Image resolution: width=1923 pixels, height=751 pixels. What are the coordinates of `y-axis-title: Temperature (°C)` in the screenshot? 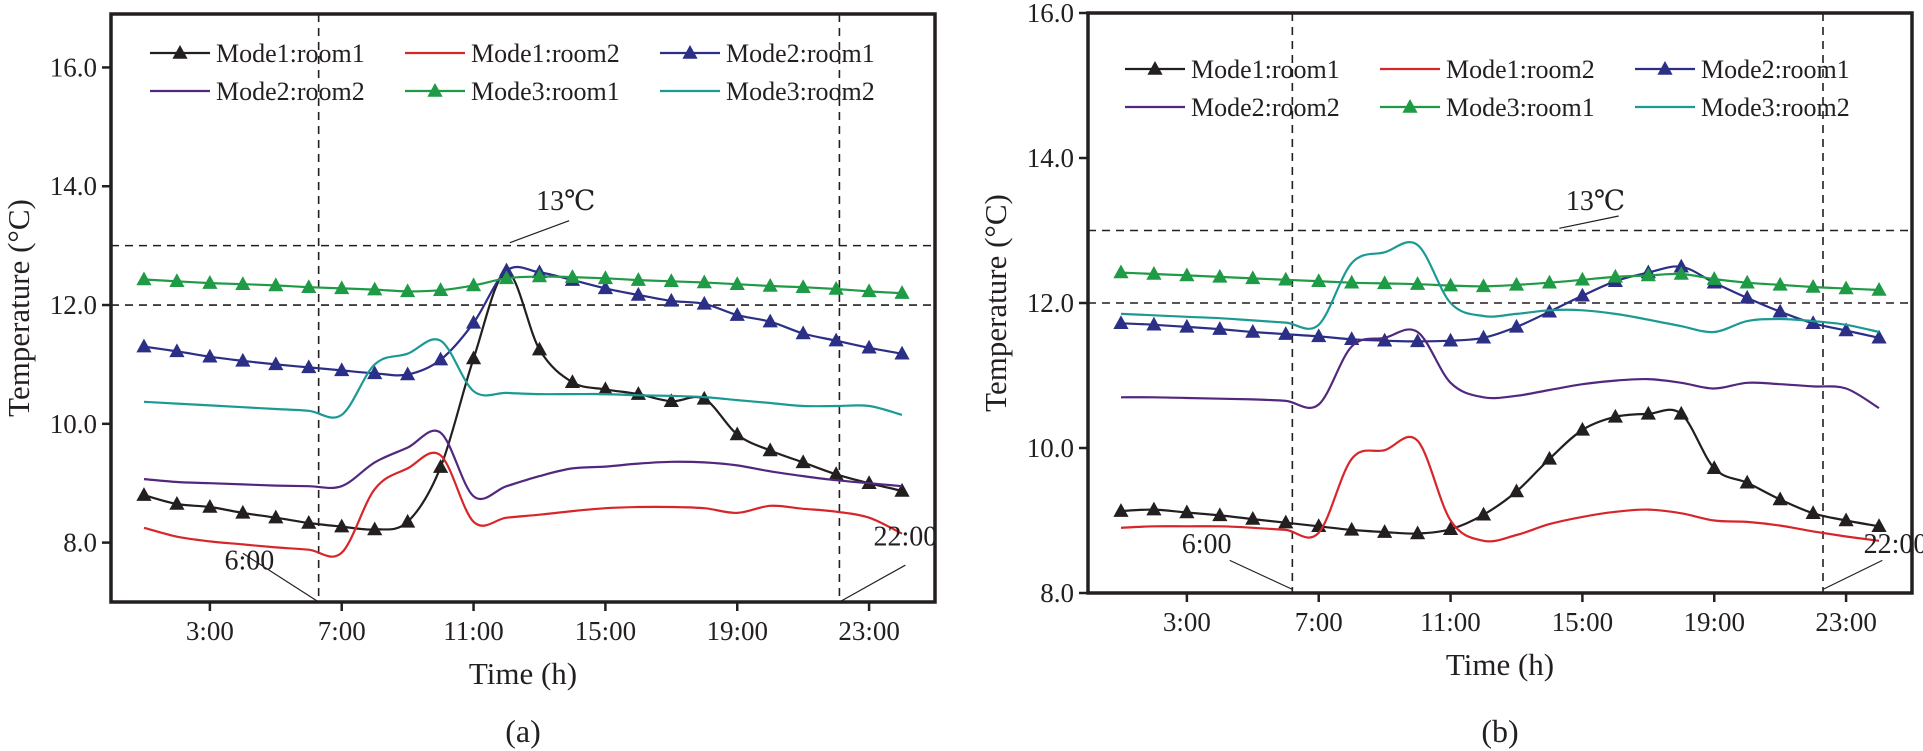 It's located at (995, 303).